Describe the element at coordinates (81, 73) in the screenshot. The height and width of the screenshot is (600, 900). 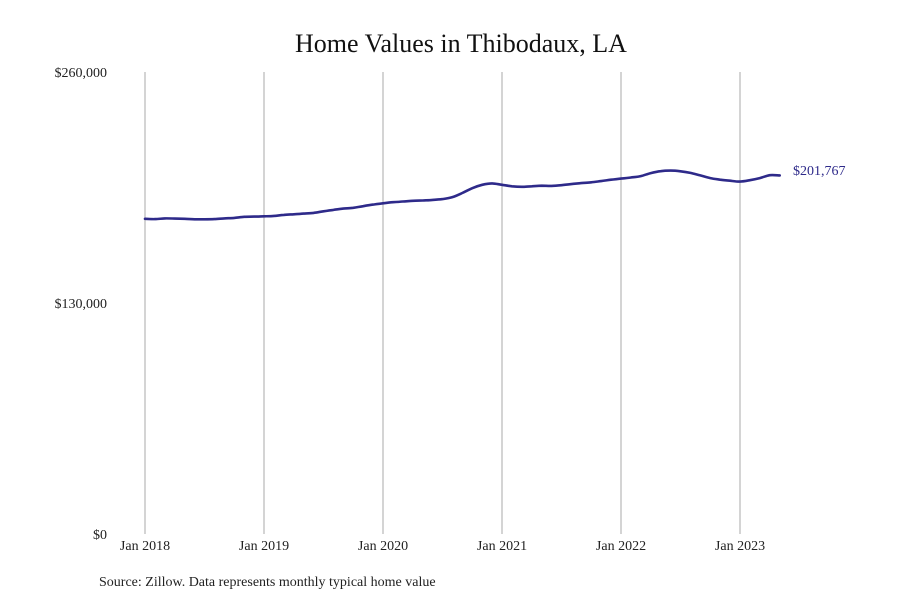
I see `y-tick-label: $260,000` at that location.